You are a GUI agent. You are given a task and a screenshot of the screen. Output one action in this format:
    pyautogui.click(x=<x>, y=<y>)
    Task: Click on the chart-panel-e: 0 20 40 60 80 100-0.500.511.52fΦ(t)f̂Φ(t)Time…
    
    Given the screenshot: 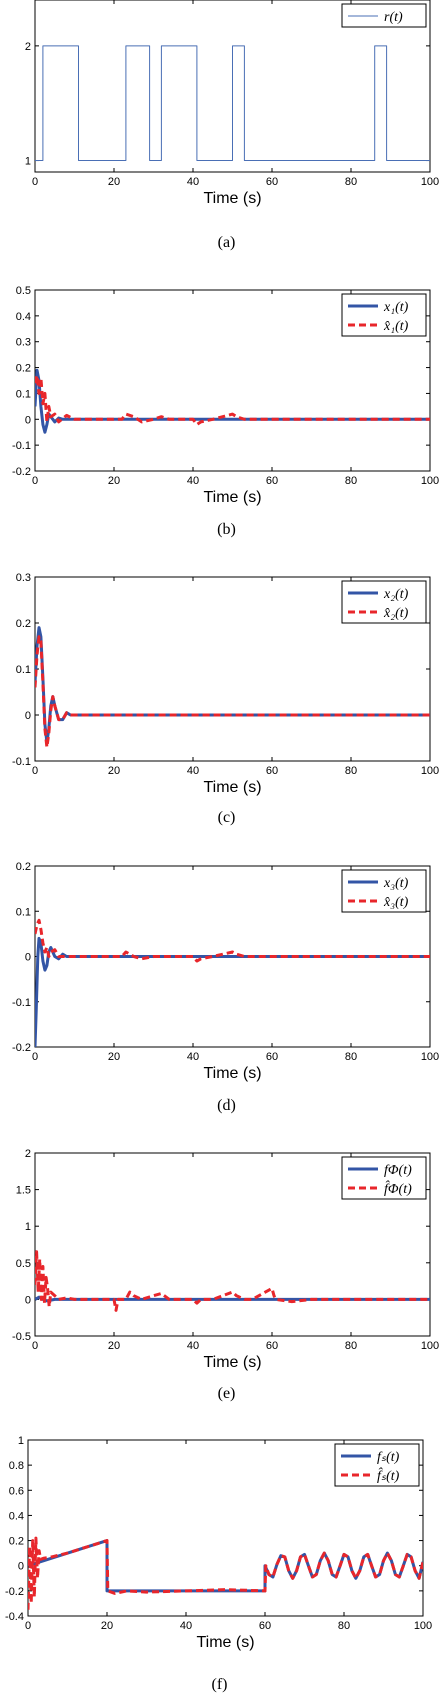 What is the action you would take?
    pyautogui.click(x=225, y=1275)
    